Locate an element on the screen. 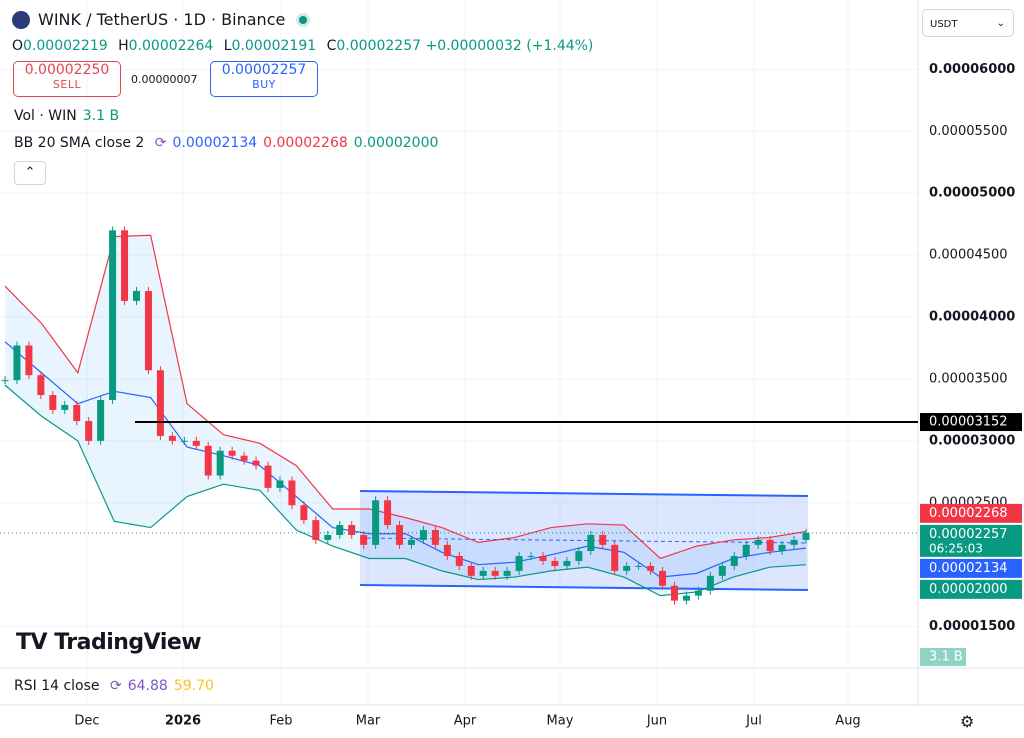 The width and height of the screenshot is (1024, 738). y-tick-label: 0.00003500 is located at coordinates (968, 378).